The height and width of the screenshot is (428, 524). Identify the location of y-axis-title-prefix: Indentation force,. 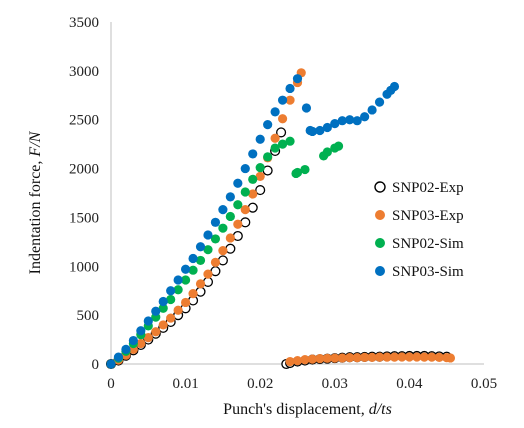
(35, 216).